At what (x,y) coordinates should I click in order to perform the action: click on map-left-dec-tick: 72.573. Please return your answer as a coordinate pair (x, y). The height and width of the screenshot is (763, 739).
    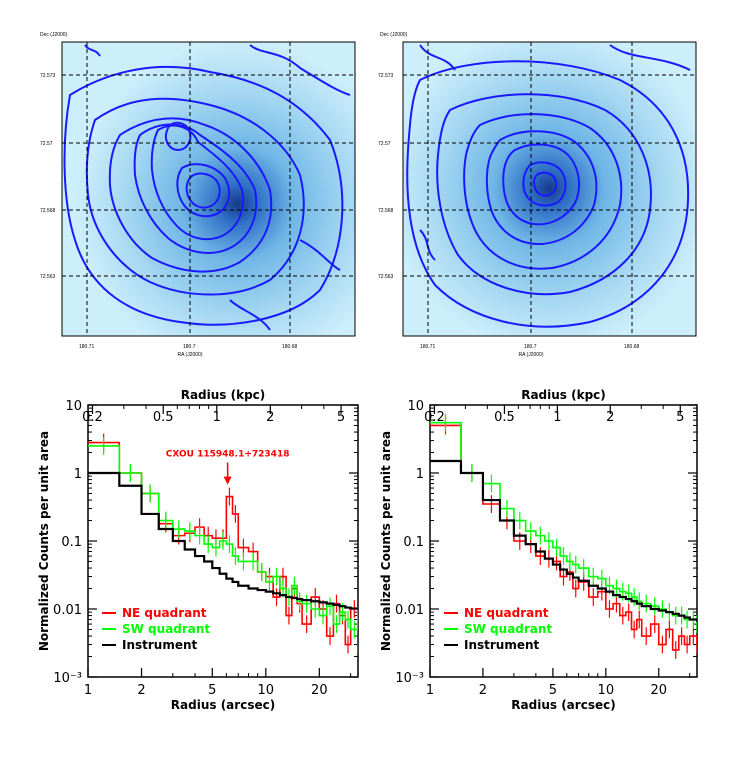
    Looking at the image, I should click on (48, 76).